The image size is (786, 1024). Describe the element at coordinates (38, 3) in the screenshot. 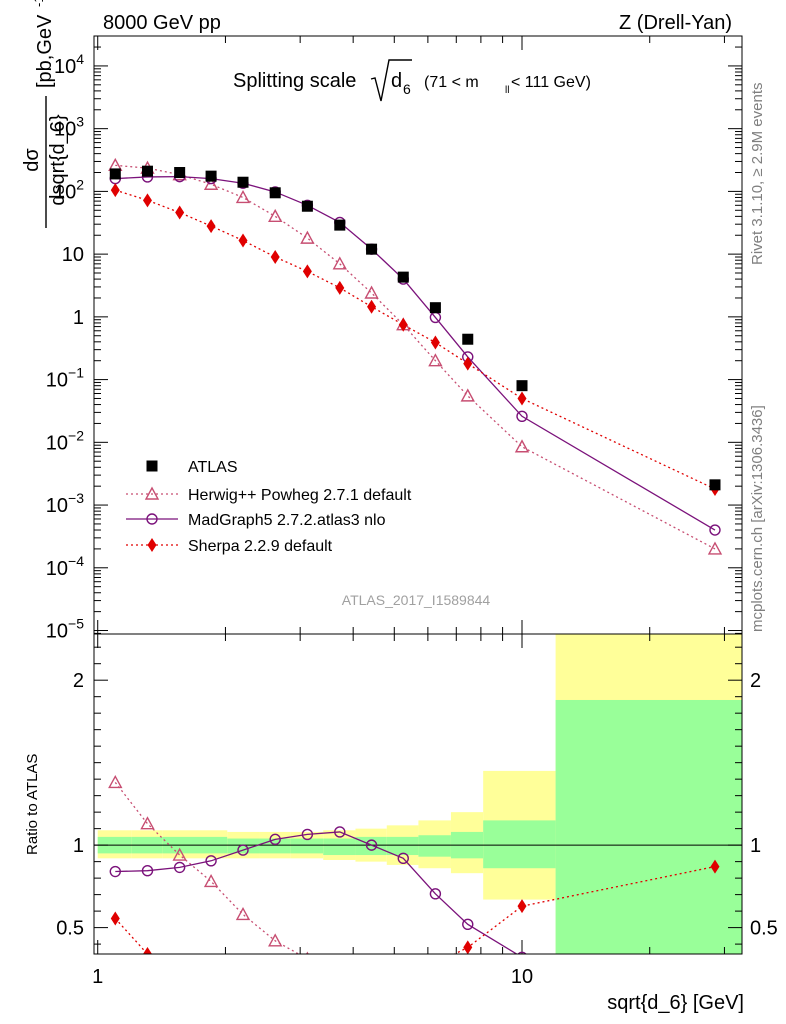

I see `ylabel-unit-sup: -1` at that location.